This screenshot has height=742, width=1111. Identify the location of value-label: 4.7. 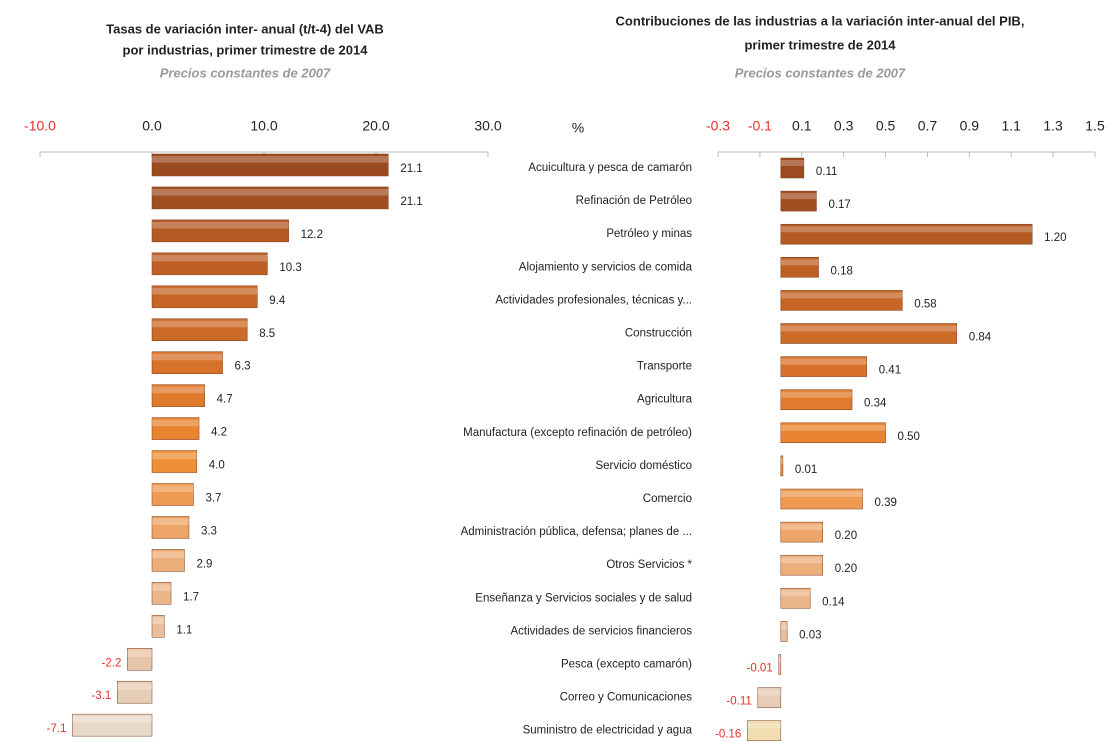
(225, 400).